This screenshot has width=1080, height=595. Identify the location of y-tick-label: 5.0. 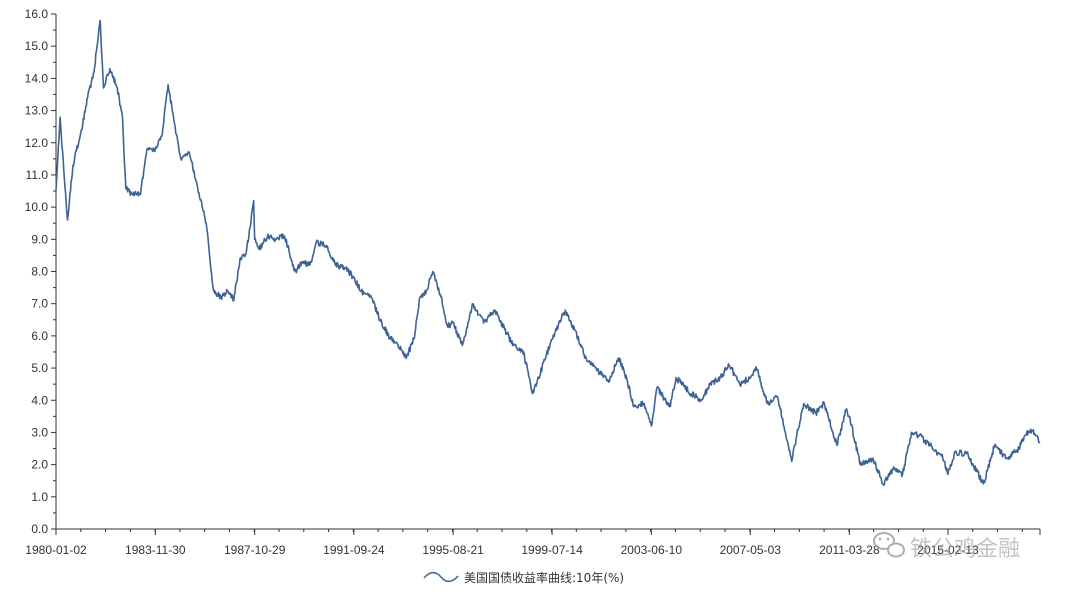
(39, 368).